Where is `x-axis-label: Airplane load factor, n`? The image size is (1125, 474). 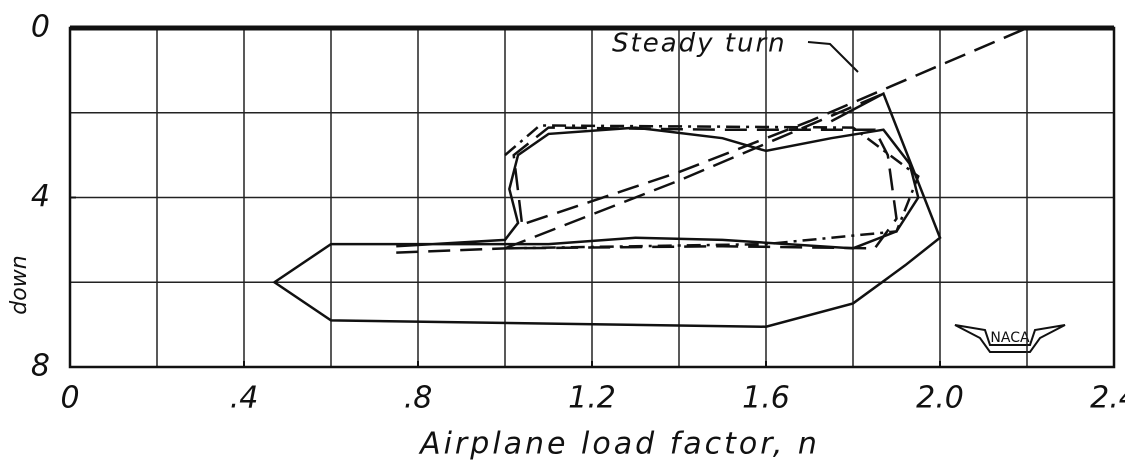
x-axis-label: Airplane load factor, n is located at coordinates (619, 444).